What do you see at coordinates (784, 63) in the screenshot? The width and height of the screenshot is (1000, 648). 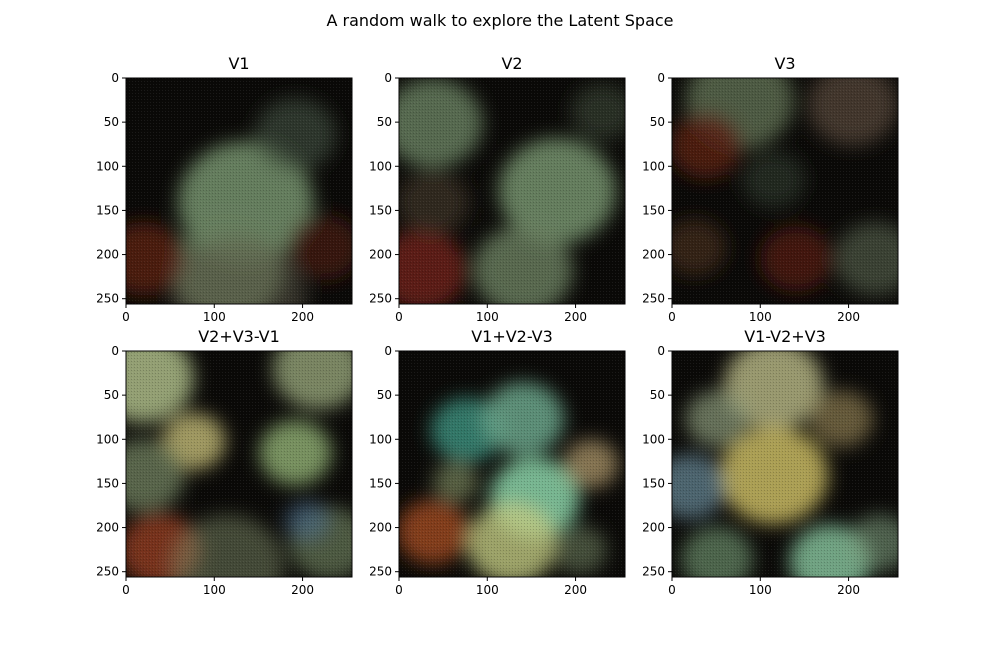 I see `subplot-title: V3` at bounding box center [784, 63].